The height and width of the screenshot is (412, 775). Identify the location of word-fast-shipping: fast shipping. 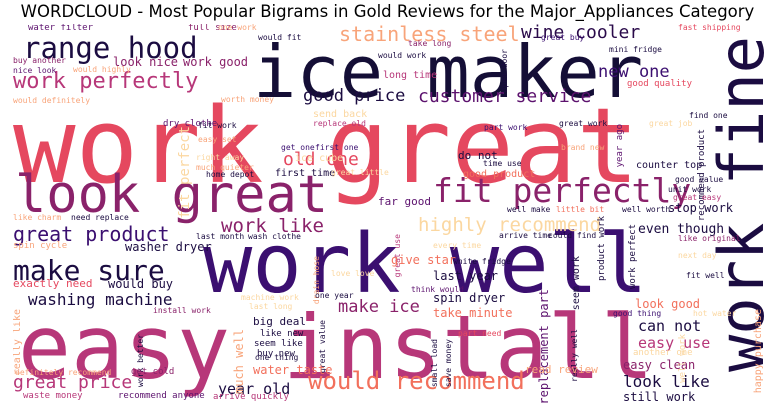
(709, 28).